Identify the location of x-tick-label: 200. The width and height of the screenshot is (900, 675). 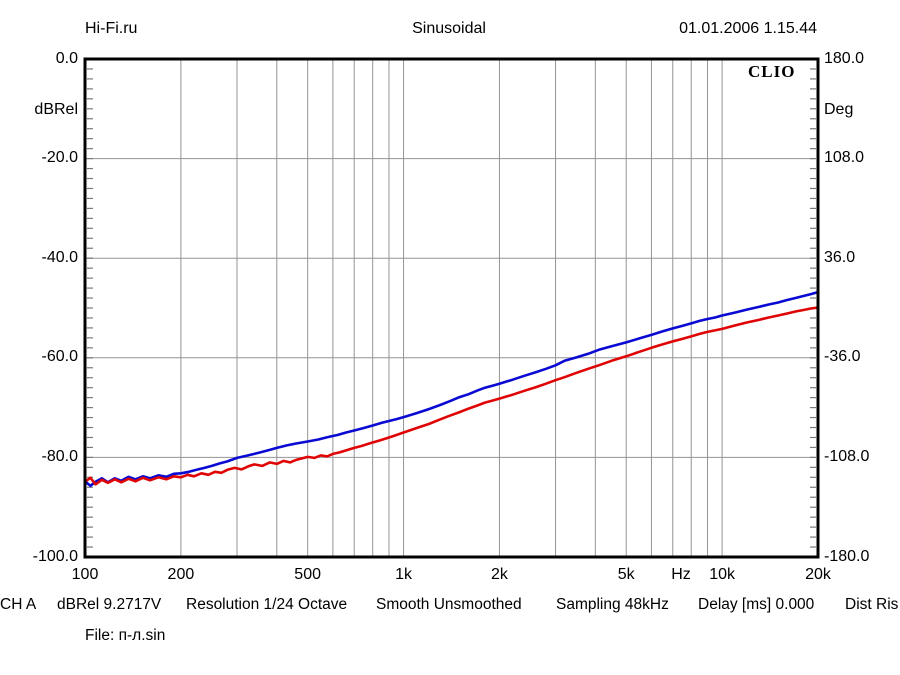
(181, 574).